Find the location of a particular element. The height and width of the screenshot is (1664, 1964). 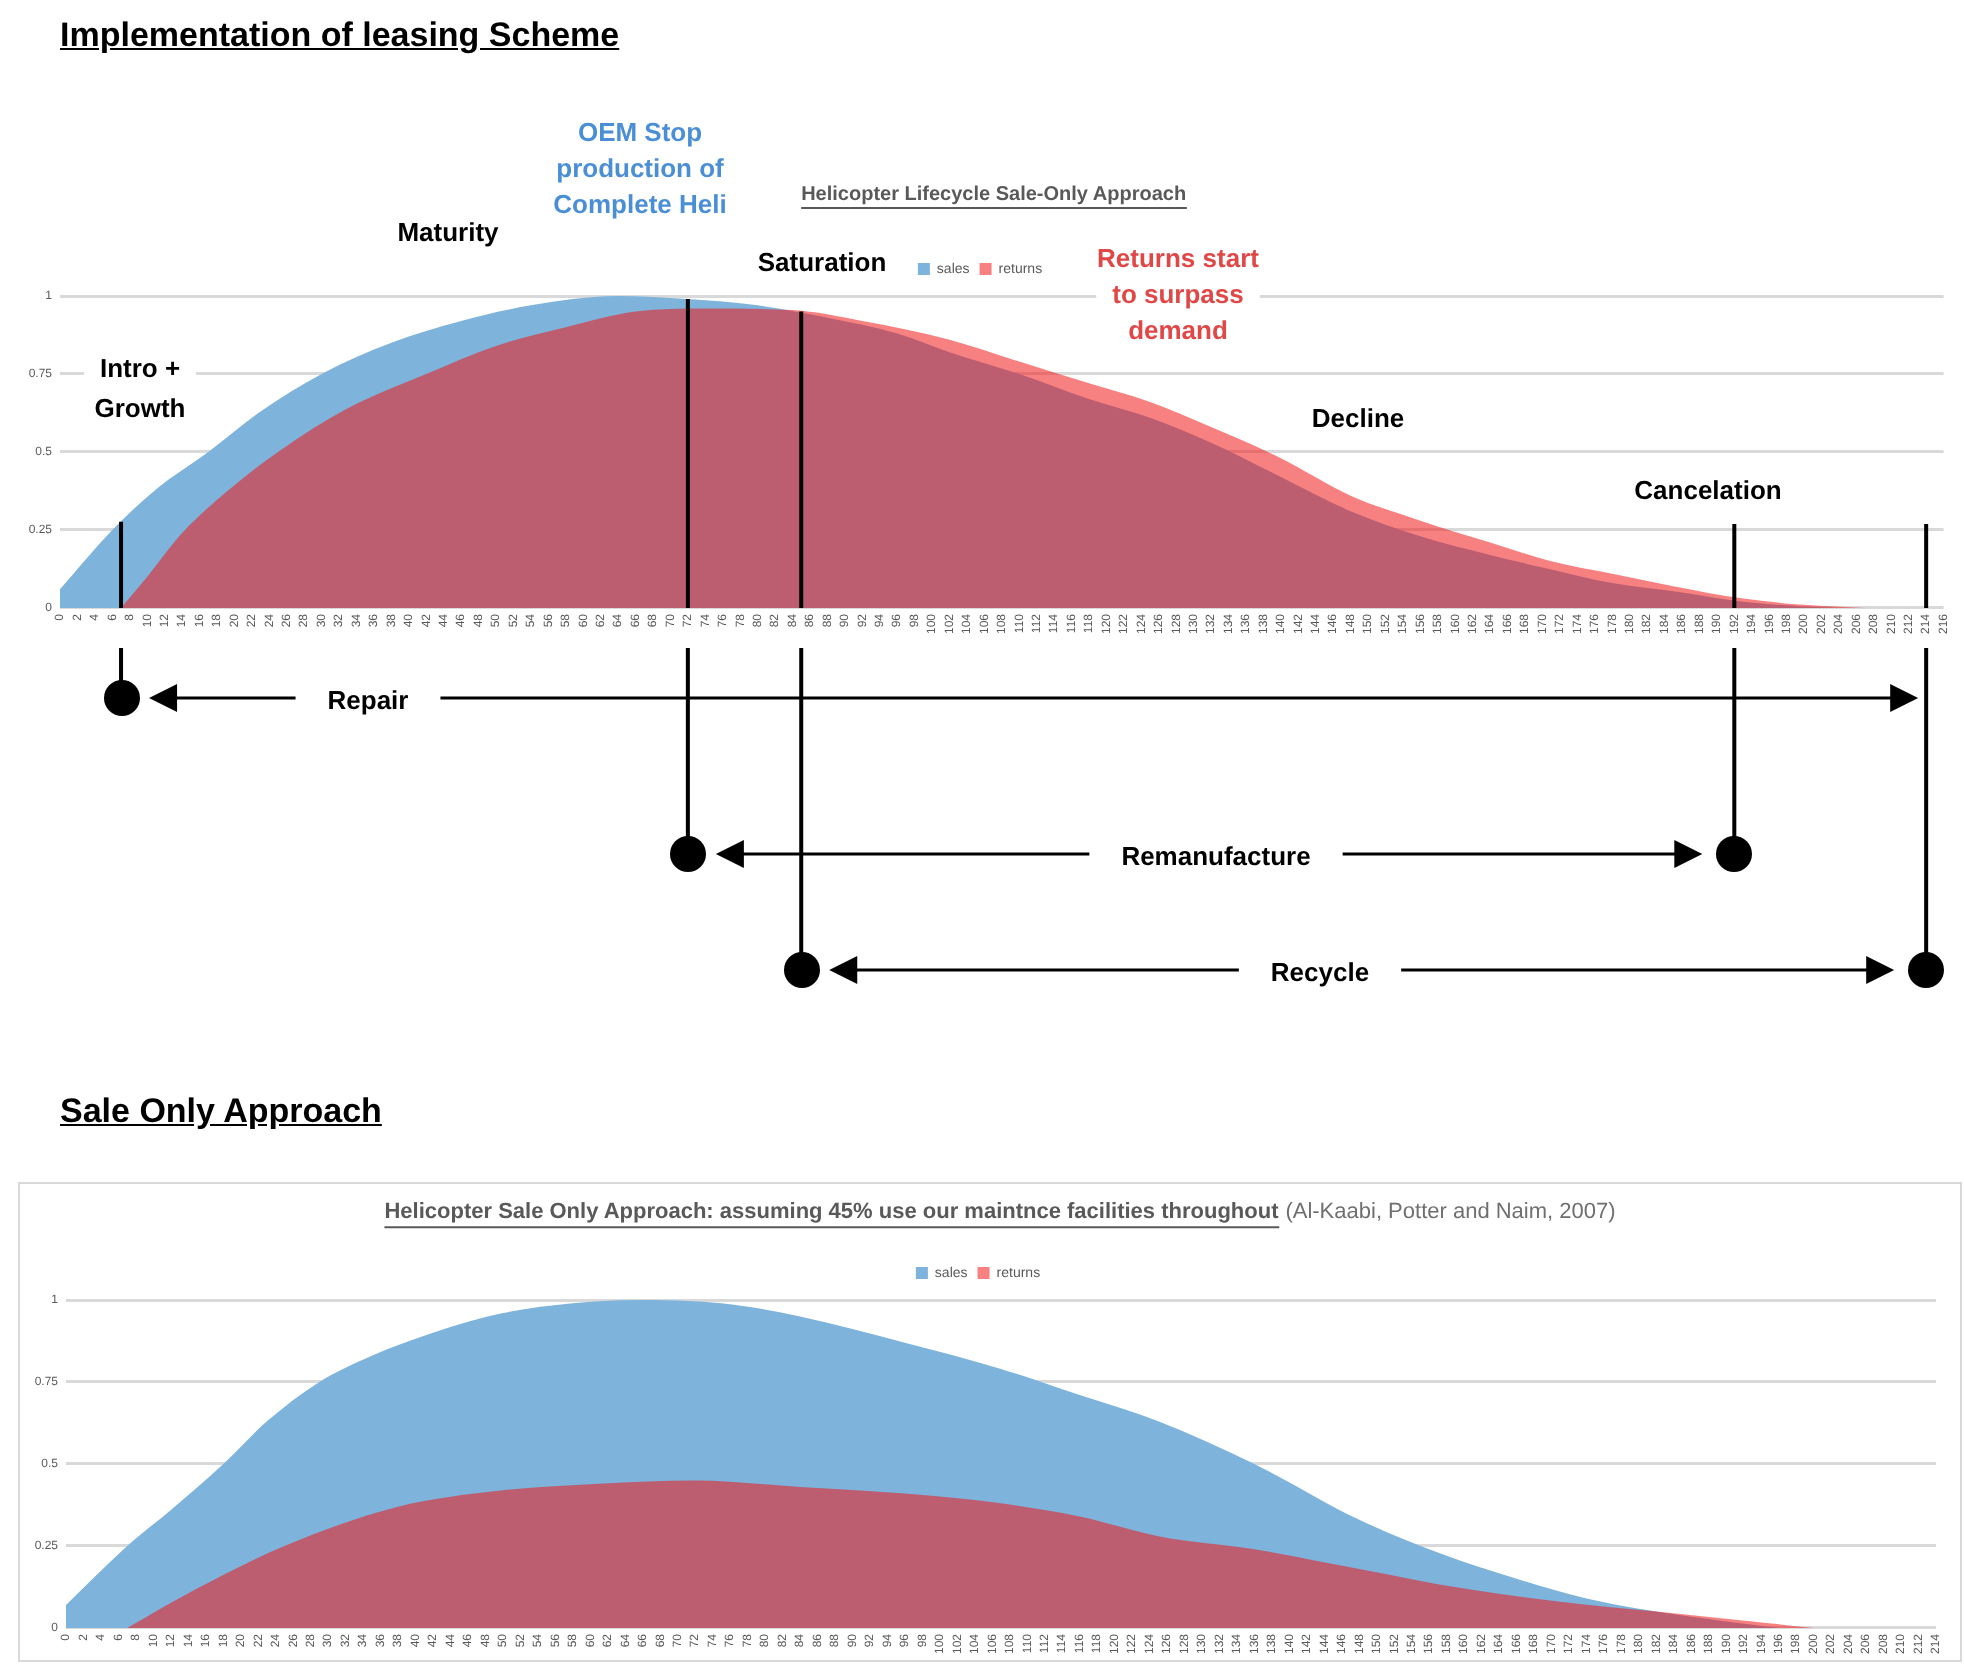

chart-title: Helicopter Sale Only Approach: assuming 45% use our maintnce facilities throughout is located at coordinates (832, 1212).